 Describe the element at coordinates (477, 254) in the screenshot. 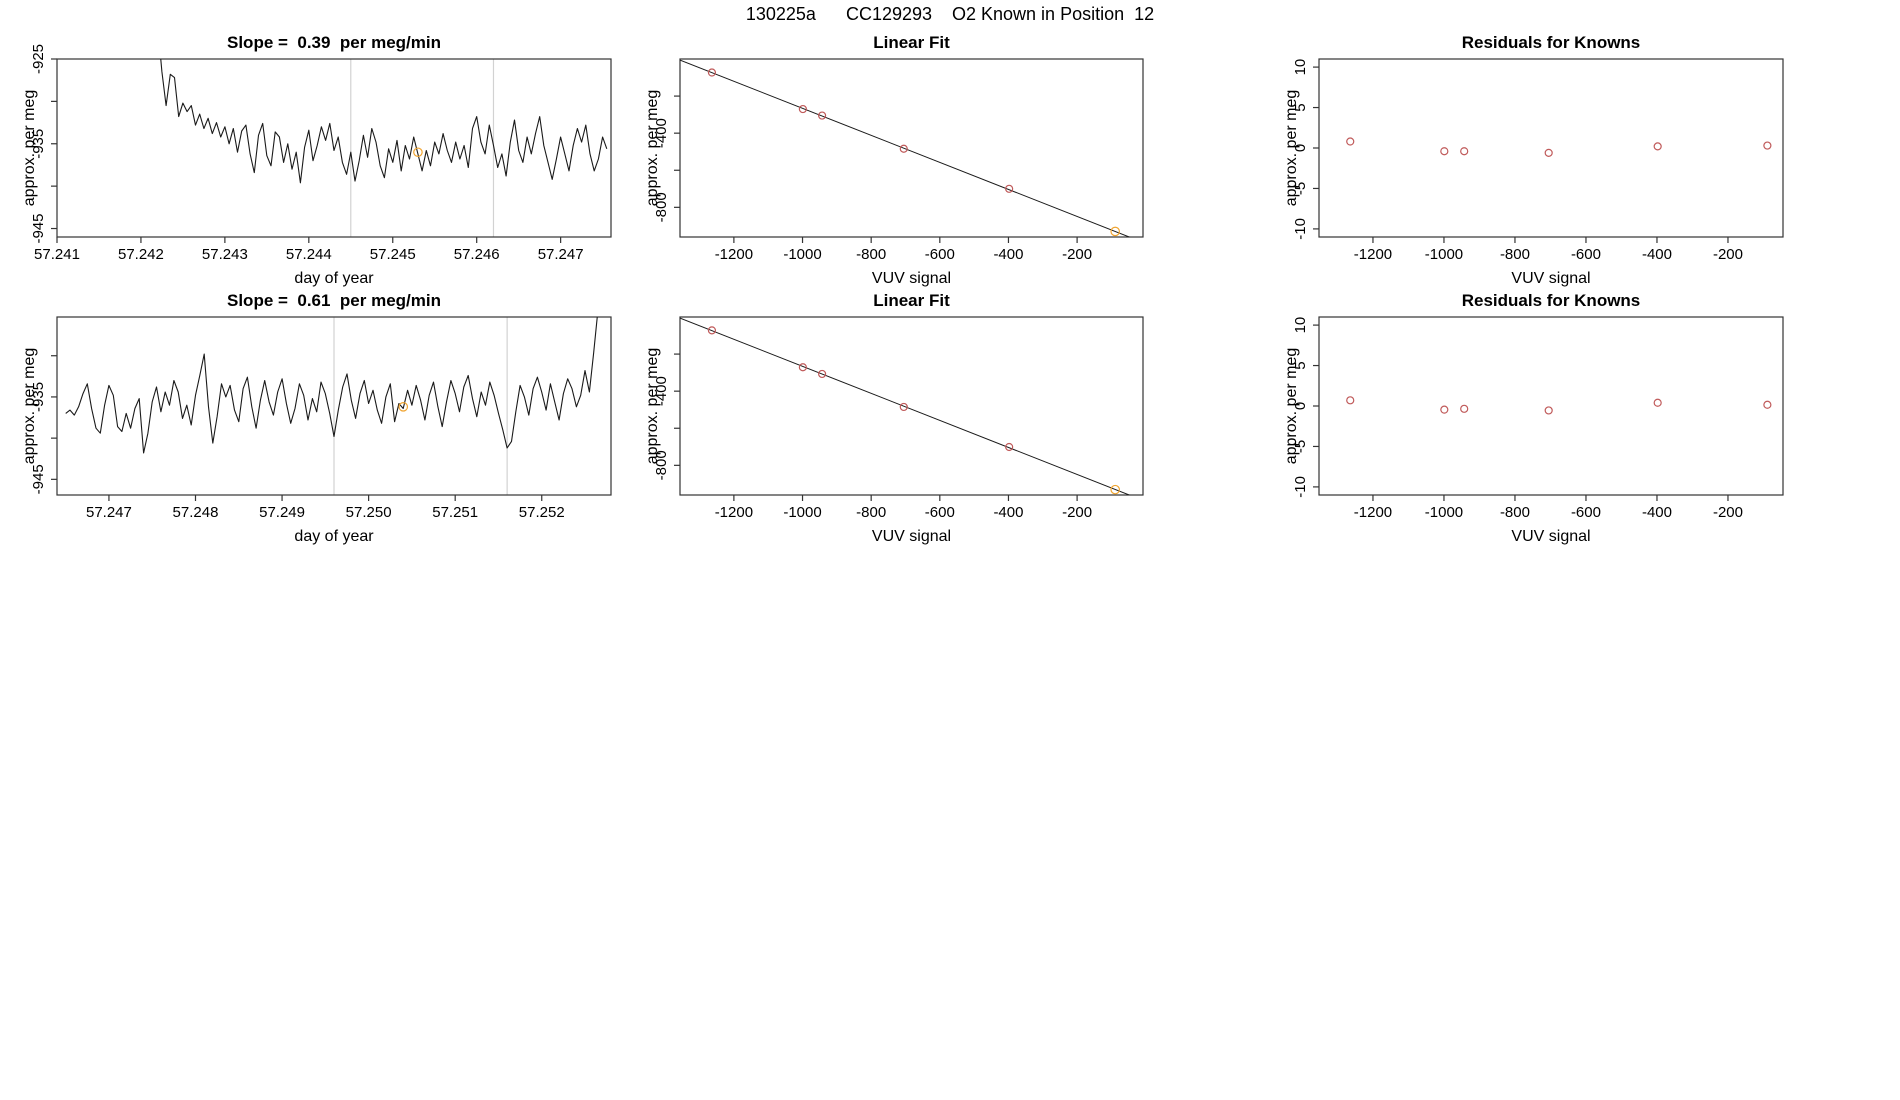

I see `svg-text: 57.246` at that location.